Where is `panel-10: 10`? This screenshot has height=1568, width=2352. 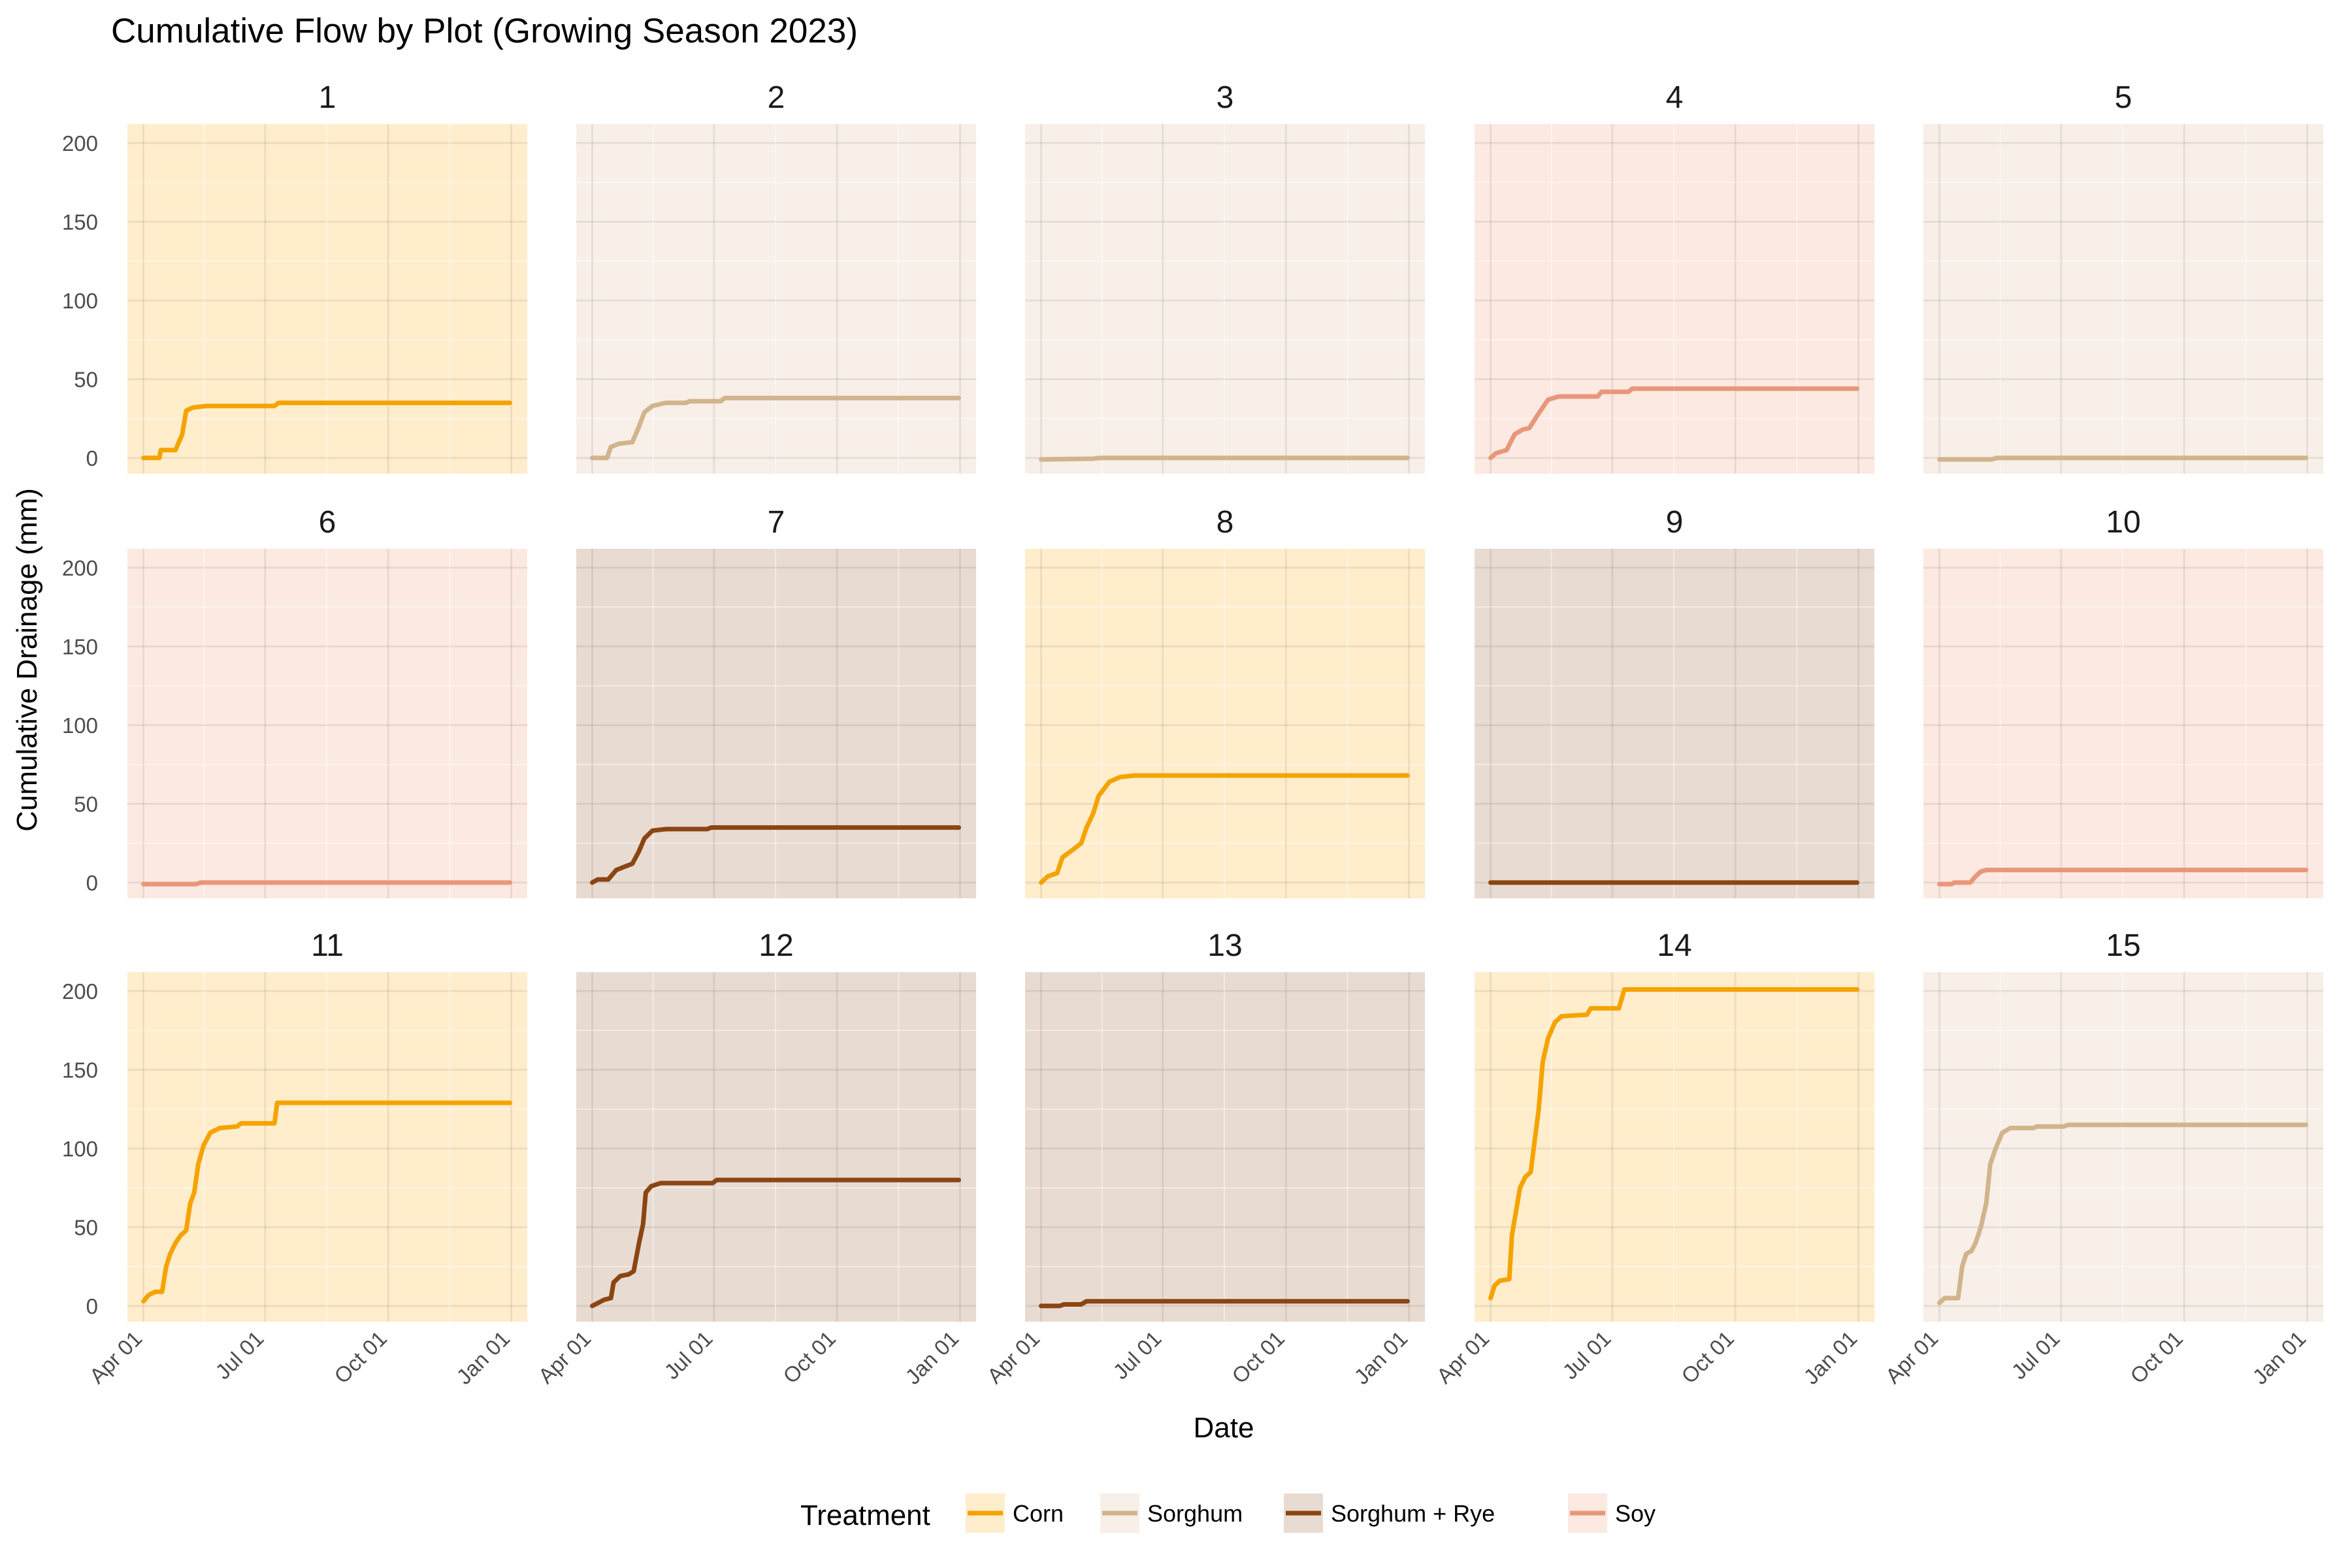
panel-10: 10 is located at coordinates (2123, 701).